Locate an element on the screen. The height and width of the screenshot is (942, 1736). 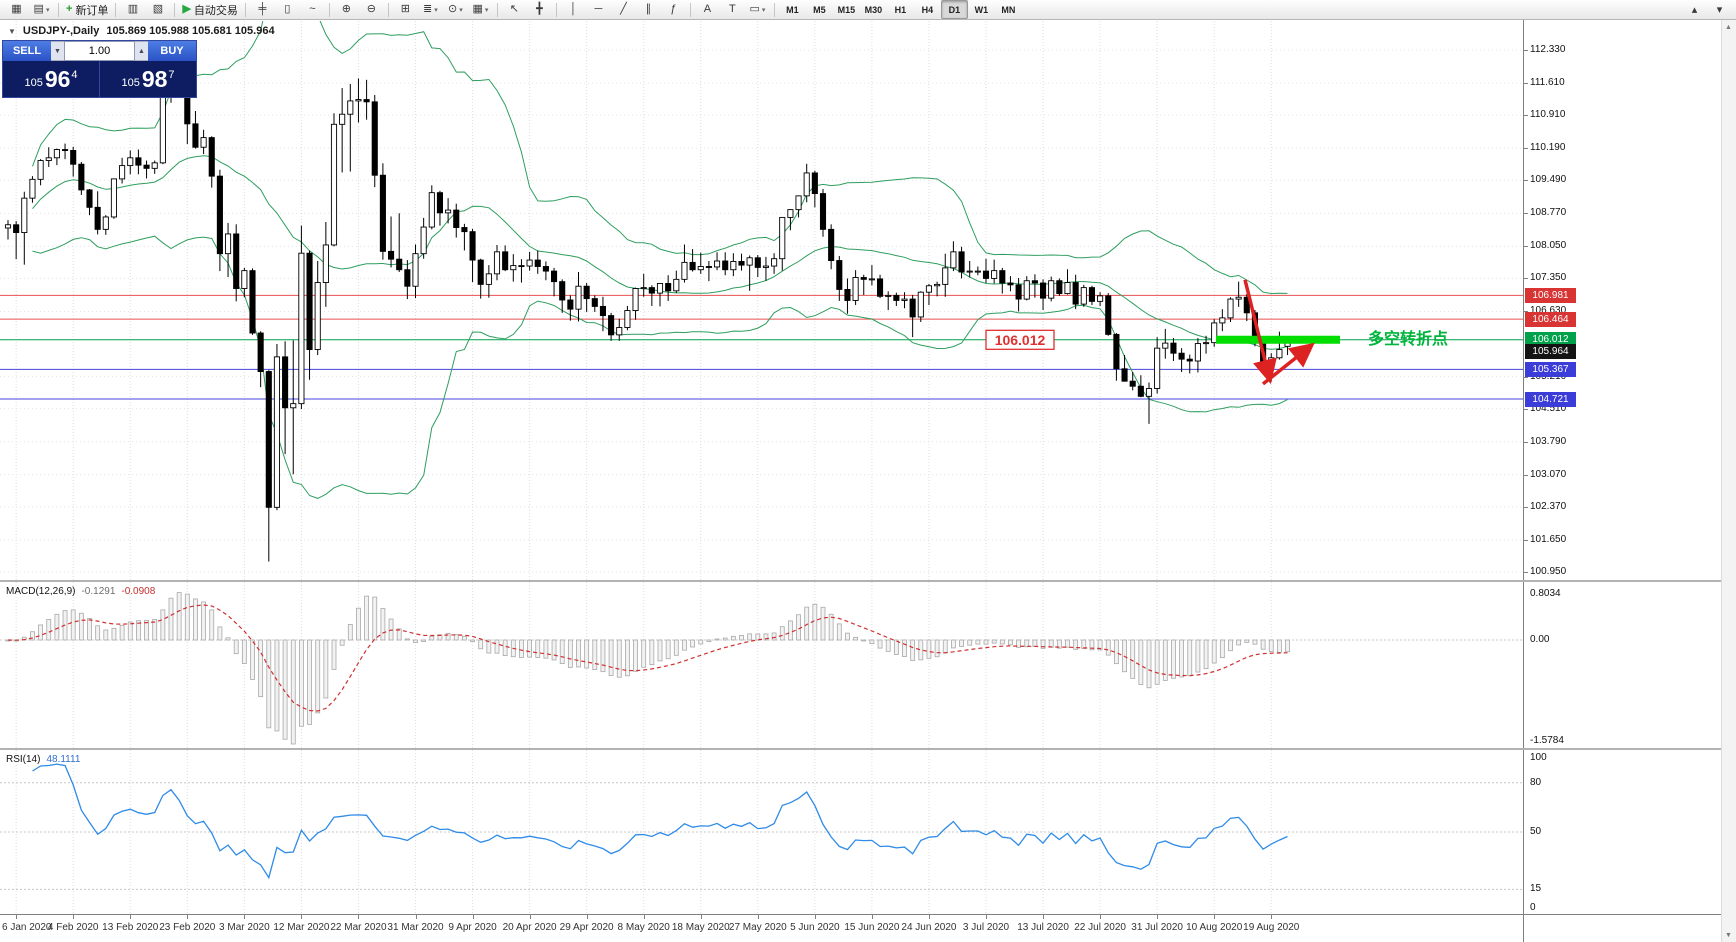
zoom-in-icon: ⊕ is located at coordinates (346, 9).